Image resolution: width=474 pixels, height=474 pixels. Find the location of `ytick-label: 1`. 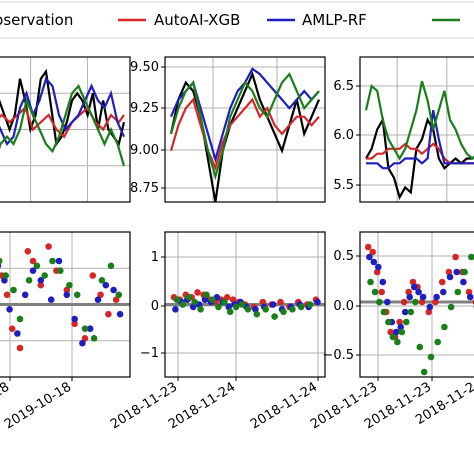

ytick-label: 1 is located at coordinates (155, 257).